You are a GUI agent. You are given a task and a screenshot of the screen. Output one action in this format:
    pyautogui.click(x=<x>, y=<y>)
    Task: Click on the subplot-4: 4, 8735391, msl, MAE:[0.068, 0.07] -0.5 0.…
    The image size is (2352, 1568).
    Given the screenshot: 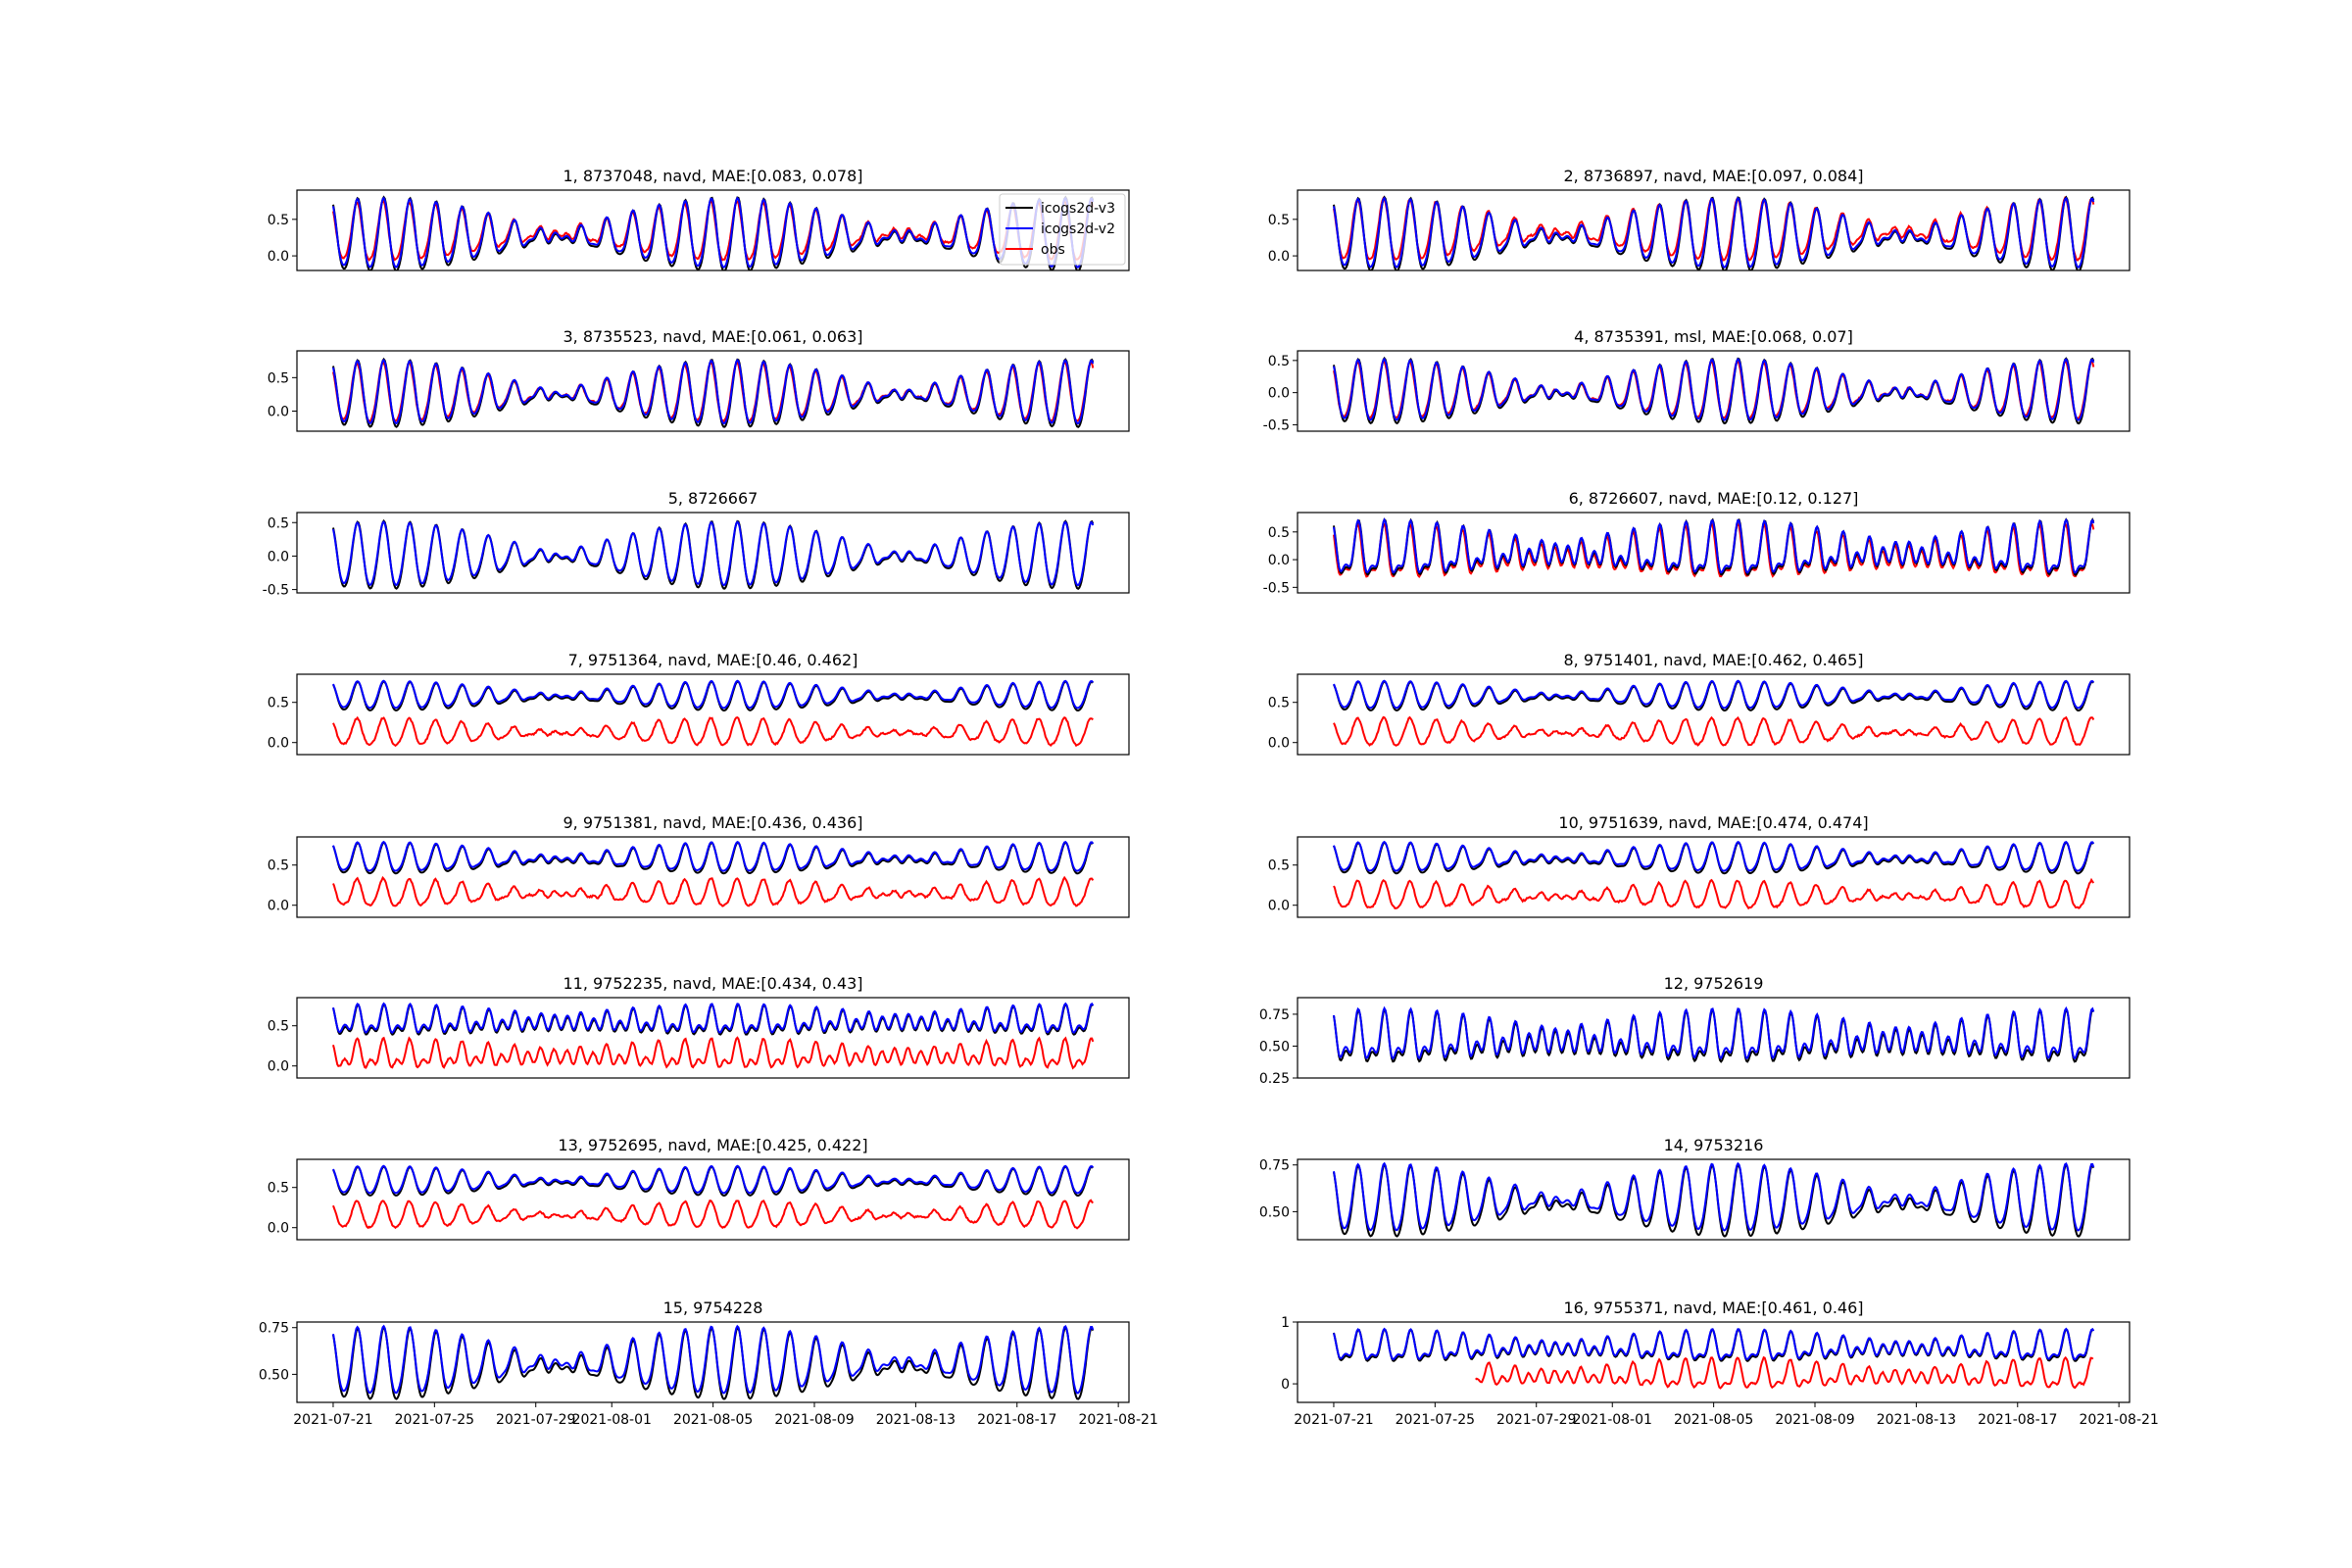 What is the action you would take?
    pyautogui.click(x=1697, y=380)
    